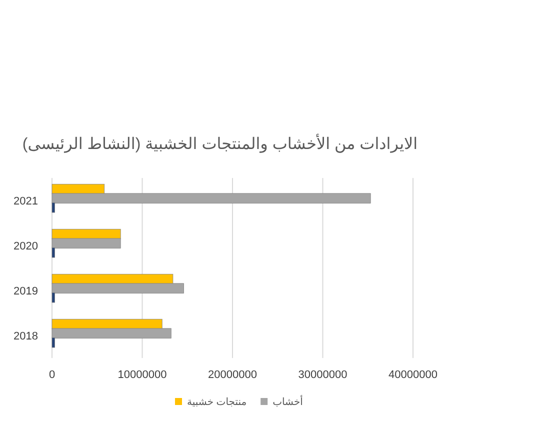  I want to click on x-tick-label: 40000000, so click(413, 375).